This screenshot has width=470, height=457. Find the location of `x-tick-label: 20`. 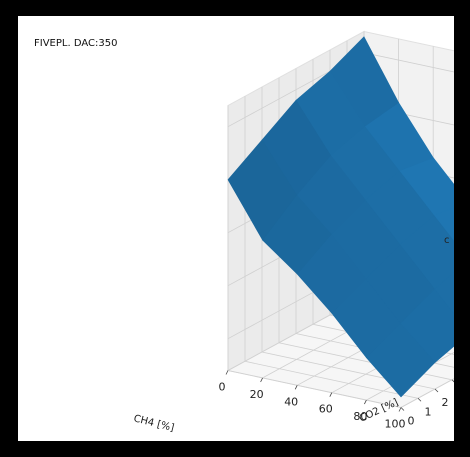

x-tick-label: 20 is located at coordinates (257, 394).